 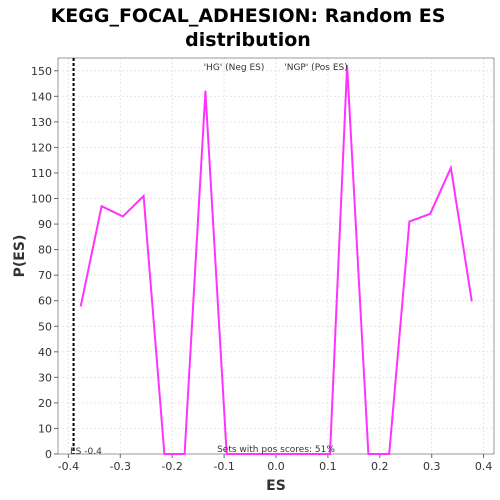 What do you see at coordinates (86, 452) in the screenshot?
I see `es-marker-label: ES -0.4` at bounding box center [86, 452].